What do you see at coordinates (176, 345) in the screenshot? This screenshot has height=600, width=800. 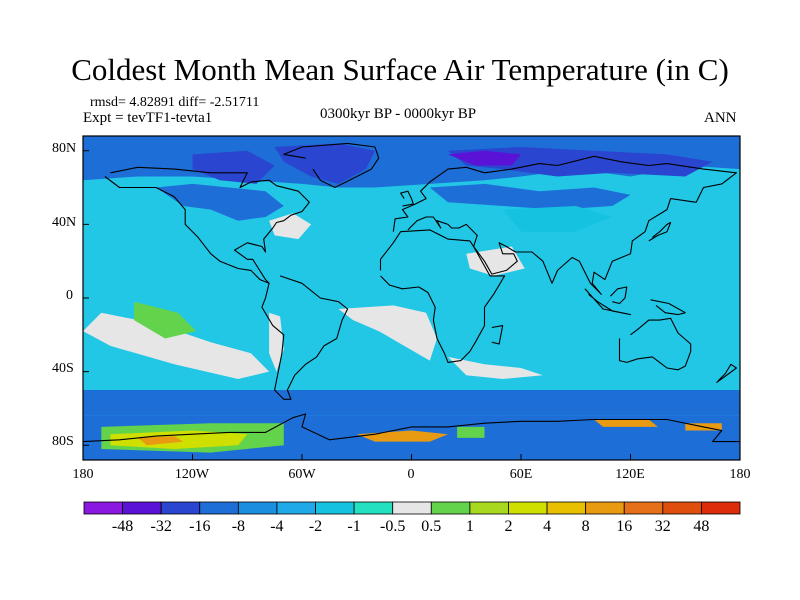 I see `field-pacific-neutral` at bounding box center [176, 345].